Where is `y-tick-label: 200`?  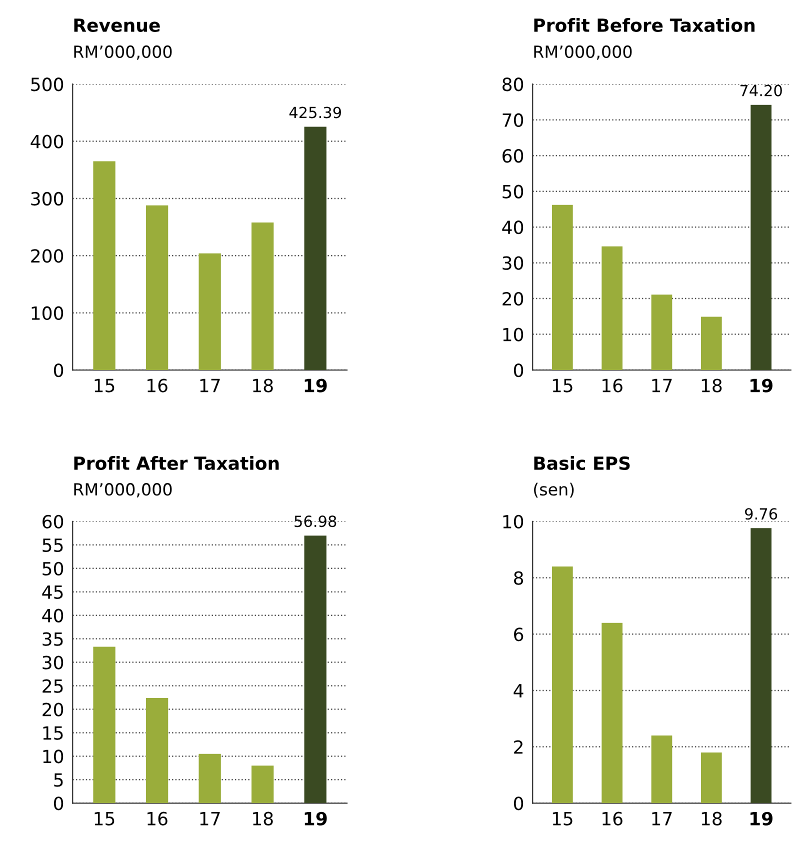 y-tick-label: 200 is located at coordinates (47, 256).